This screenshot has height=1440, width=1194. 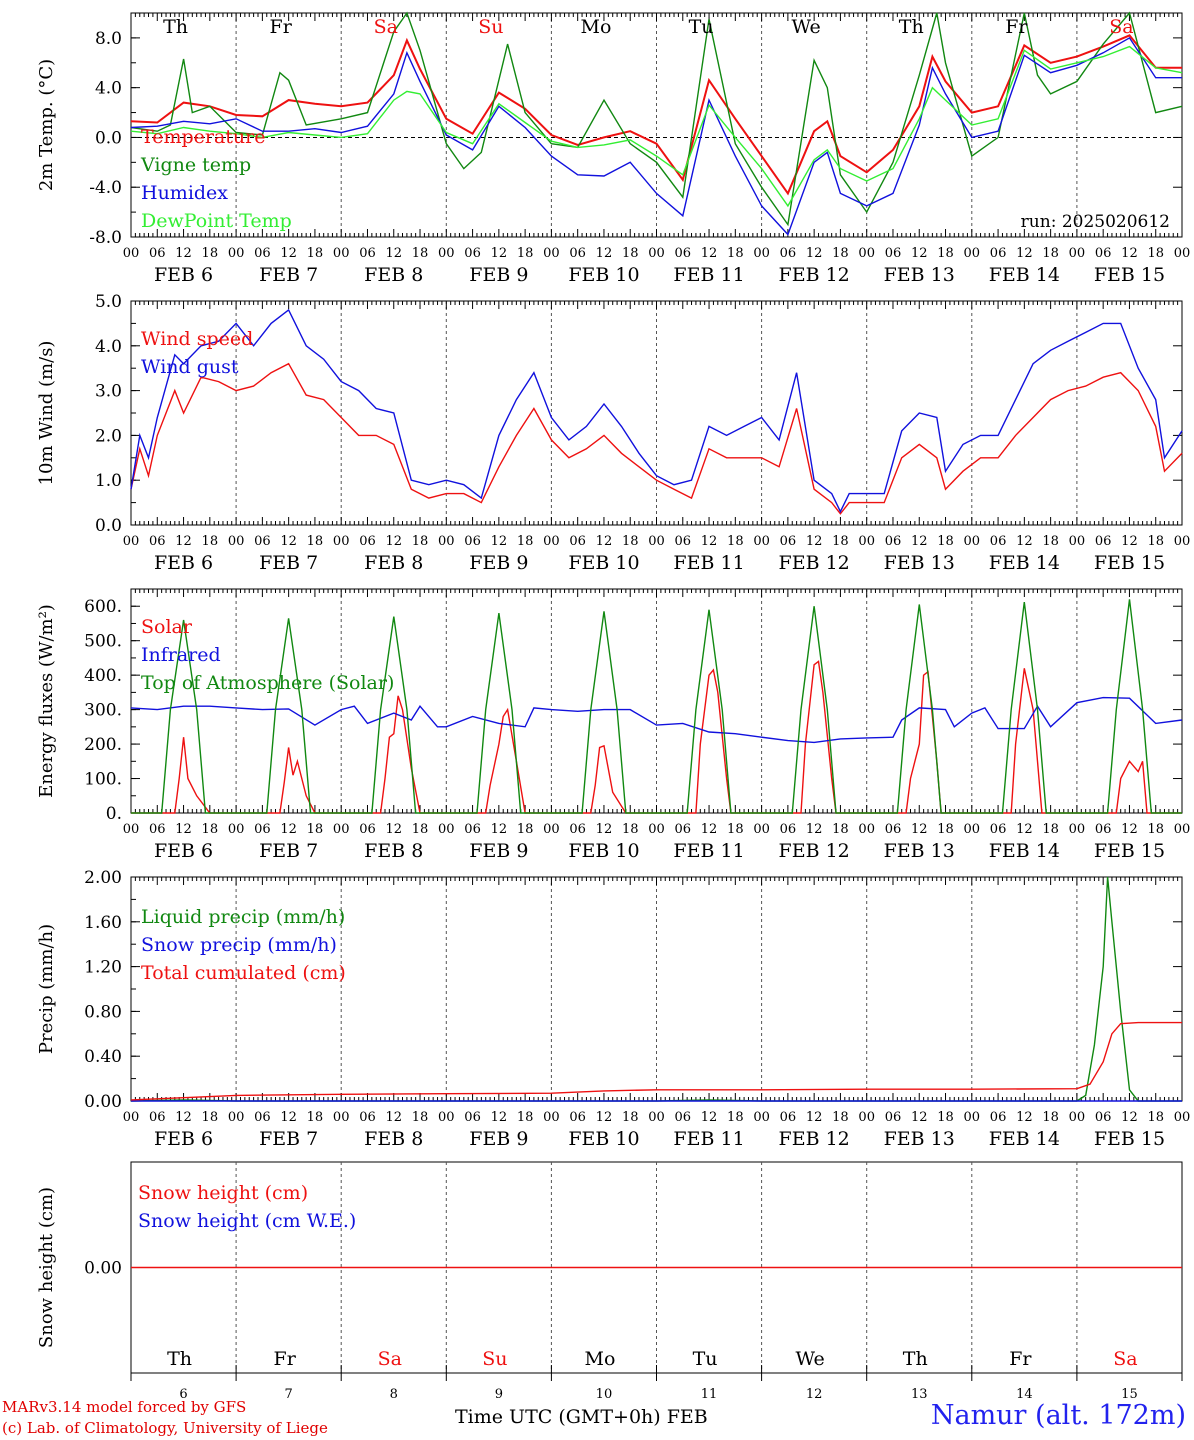 What do you see at coordinates (1129, 1139) in the screenshot?
I see `panel-3-date-label: FEB 15` at bounding box center [1129, 1139].